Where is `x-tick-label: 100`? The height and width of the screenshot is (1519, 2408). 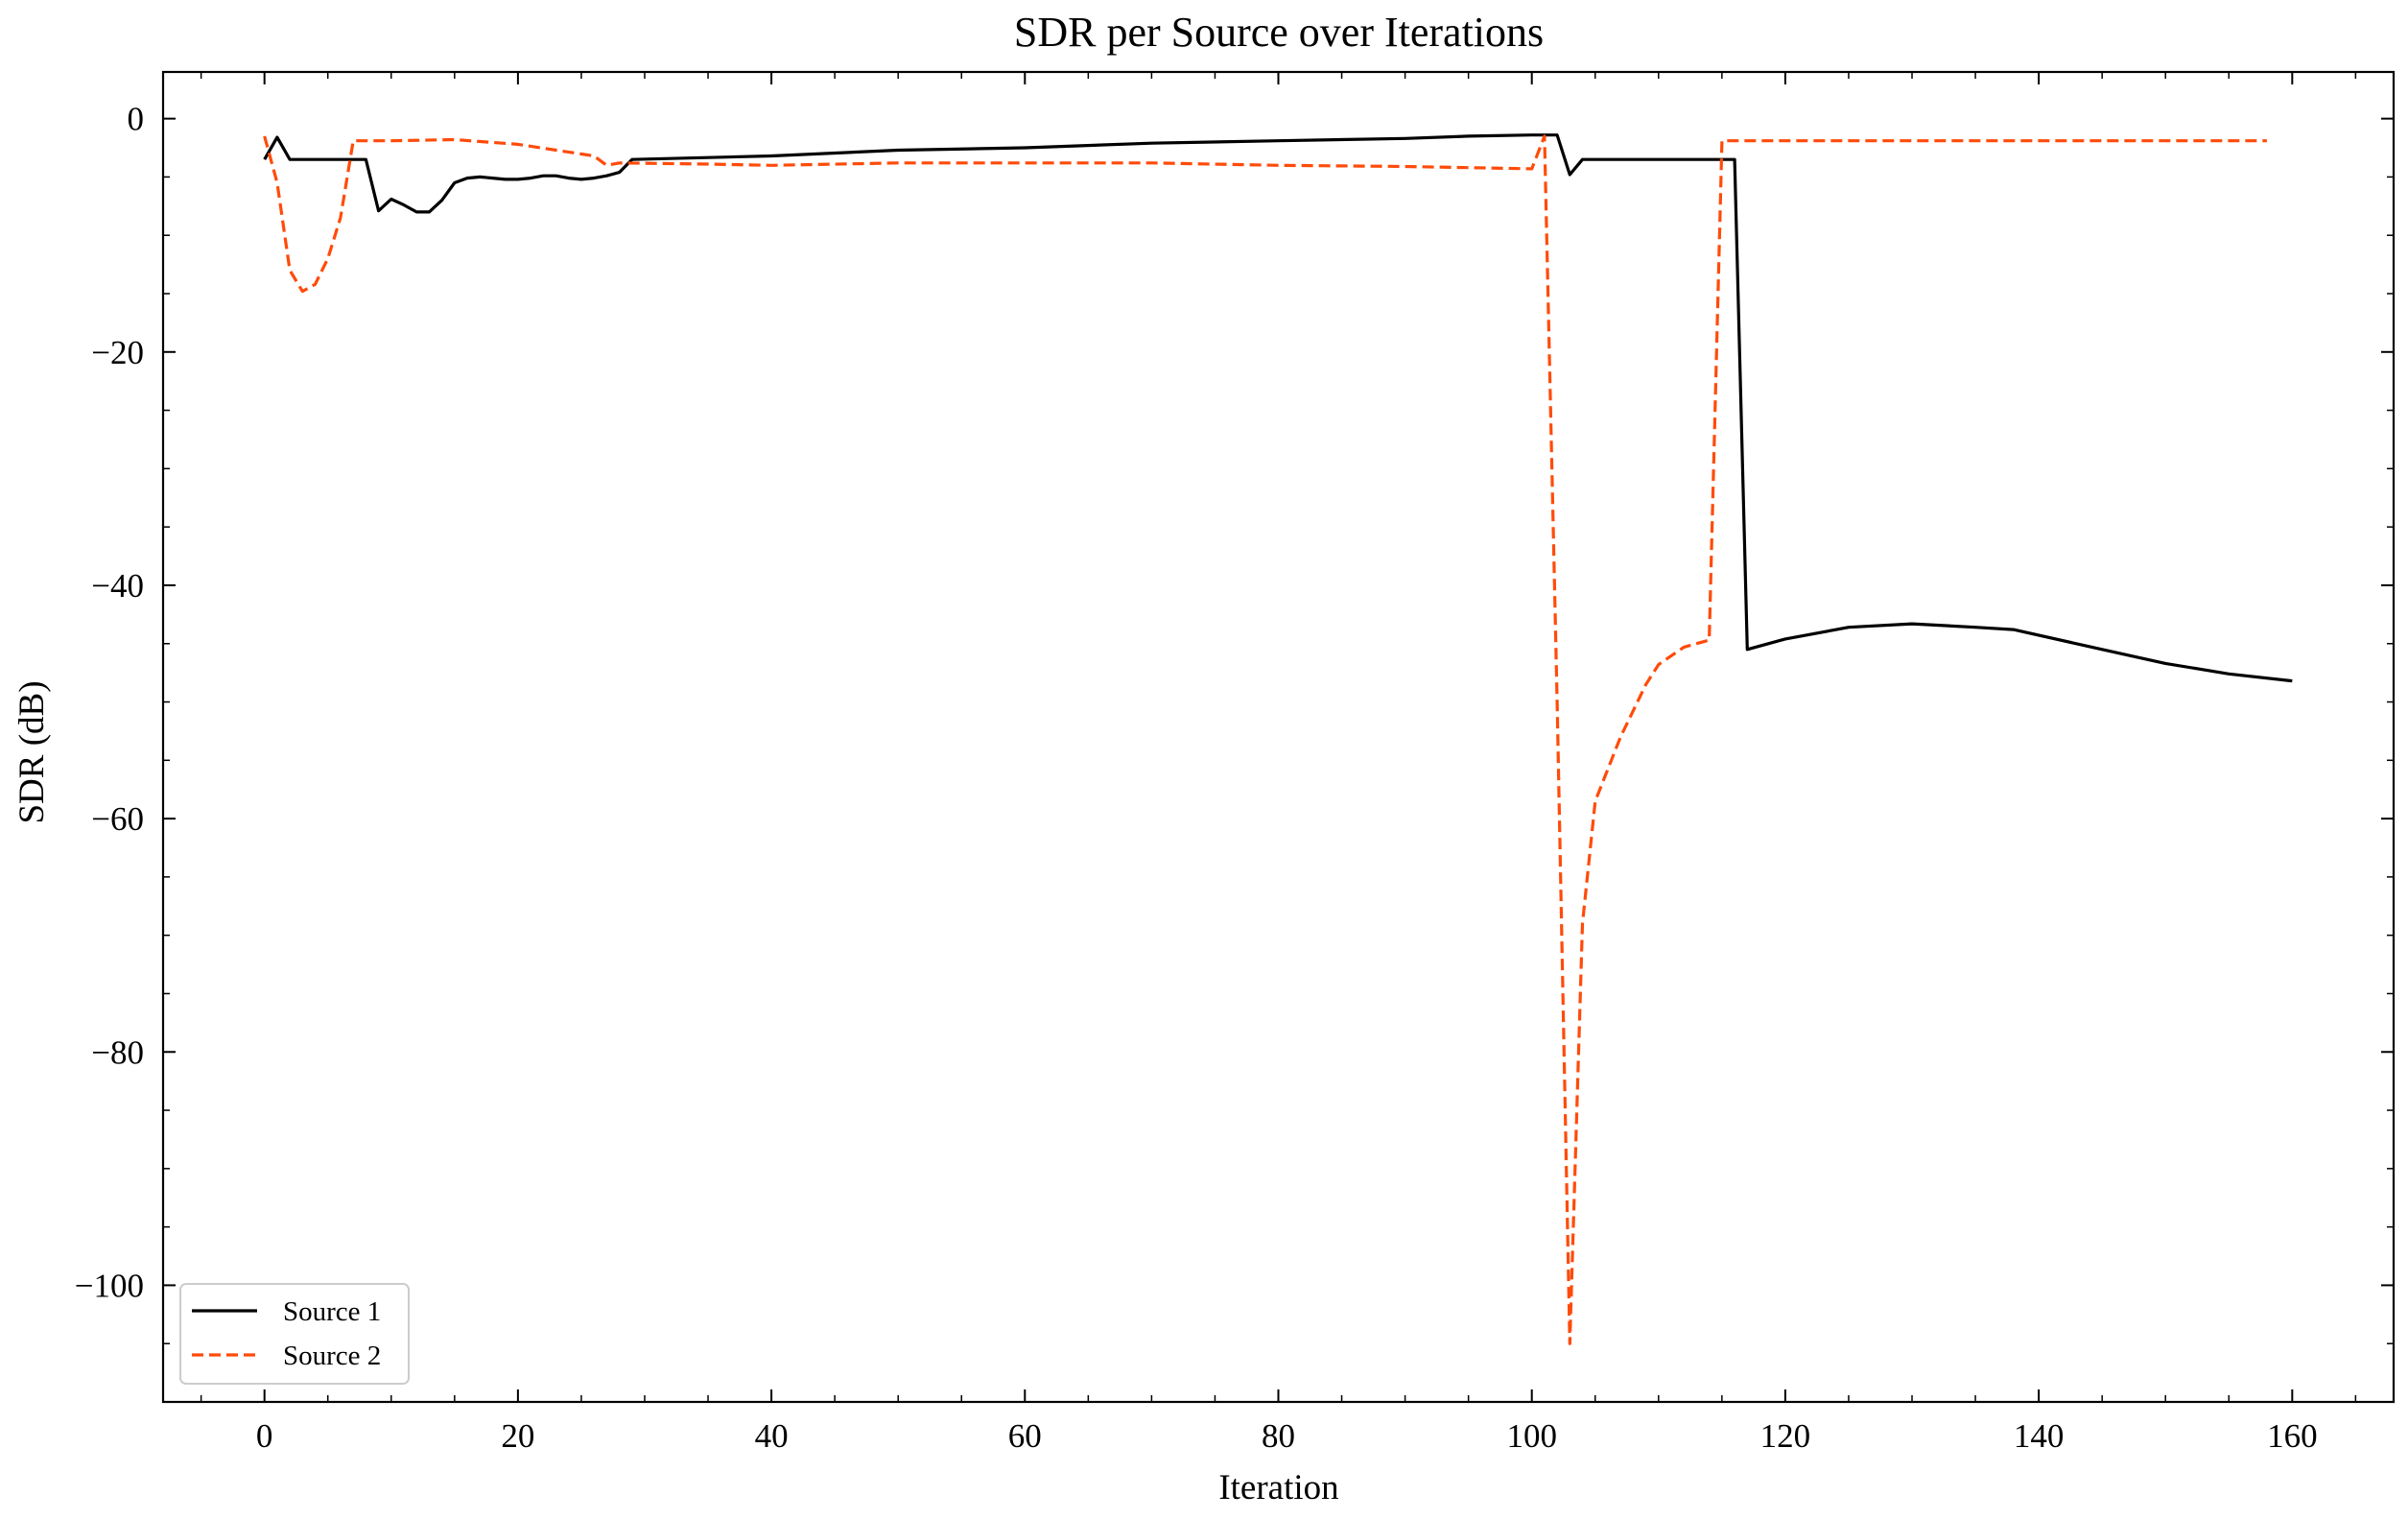 x-tick-label: 100 is located at coordinates (1531, 1436).